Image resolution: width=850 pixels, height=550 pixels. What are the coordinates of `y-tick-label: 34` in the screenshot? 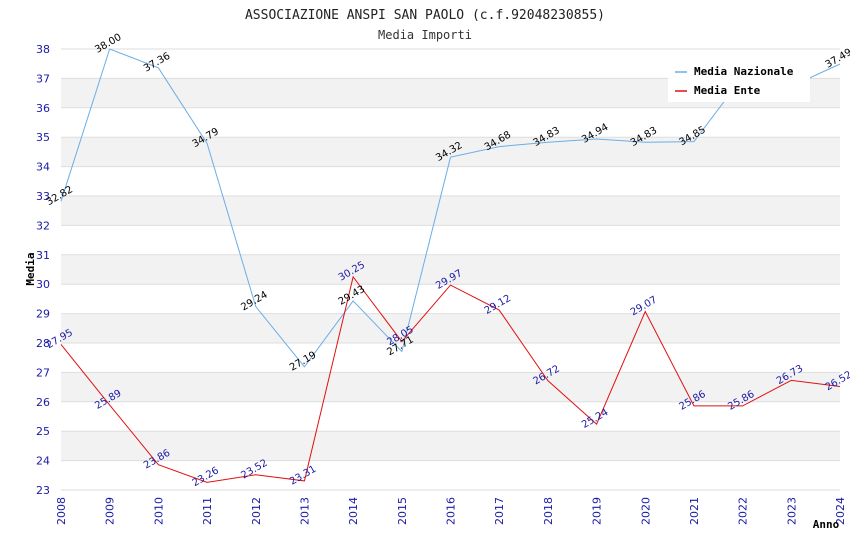 It's located at (43, 167).